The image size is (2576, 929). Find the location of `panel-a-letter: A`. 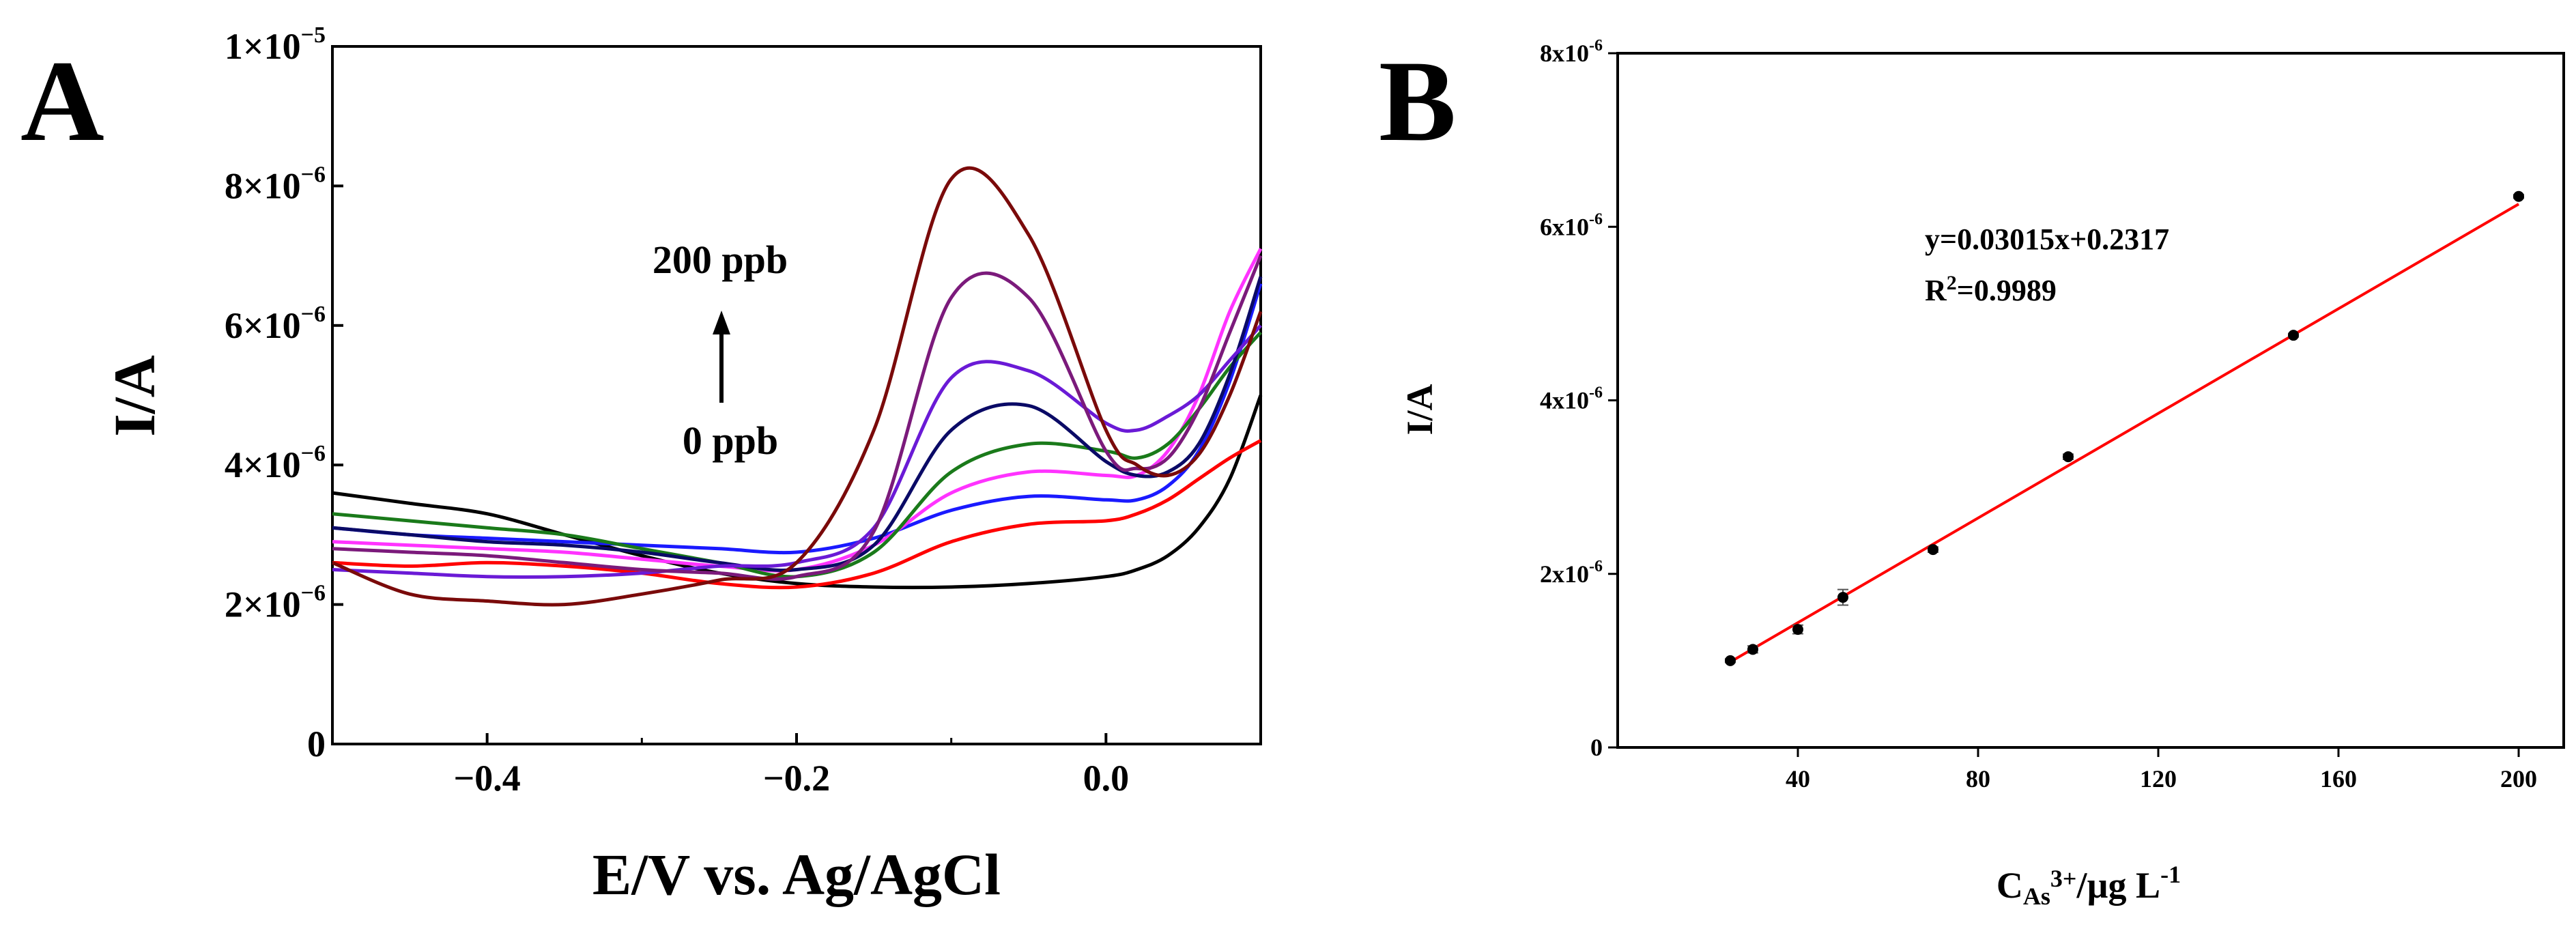

panel-a-letter: A is located at coordinates (62, 101).